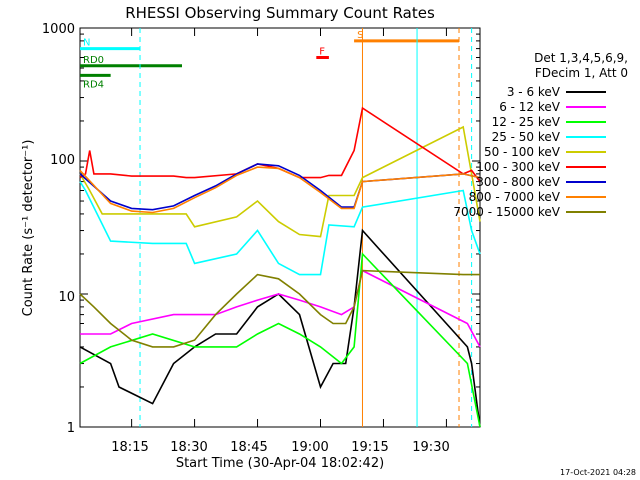 This screenshot has width=640, height=480. Describe the element at coordinates (93, 60) in the screenshot. I see `annotation-label: RD0` at that location.